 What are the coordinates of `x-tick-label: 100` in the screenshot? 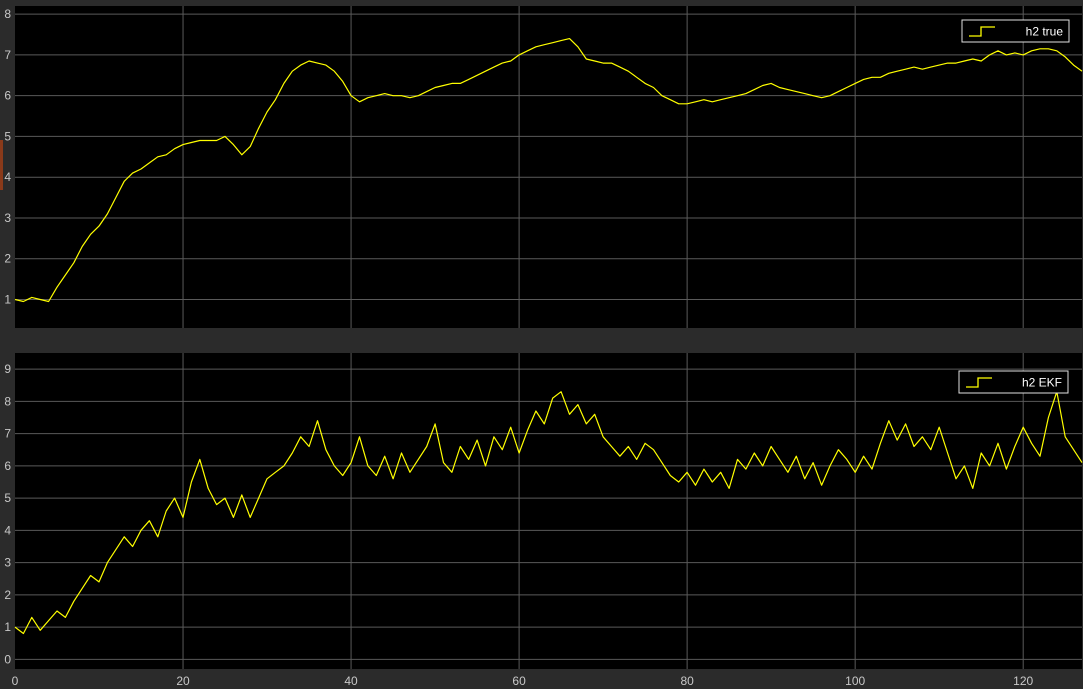 It's located at (855, 681).